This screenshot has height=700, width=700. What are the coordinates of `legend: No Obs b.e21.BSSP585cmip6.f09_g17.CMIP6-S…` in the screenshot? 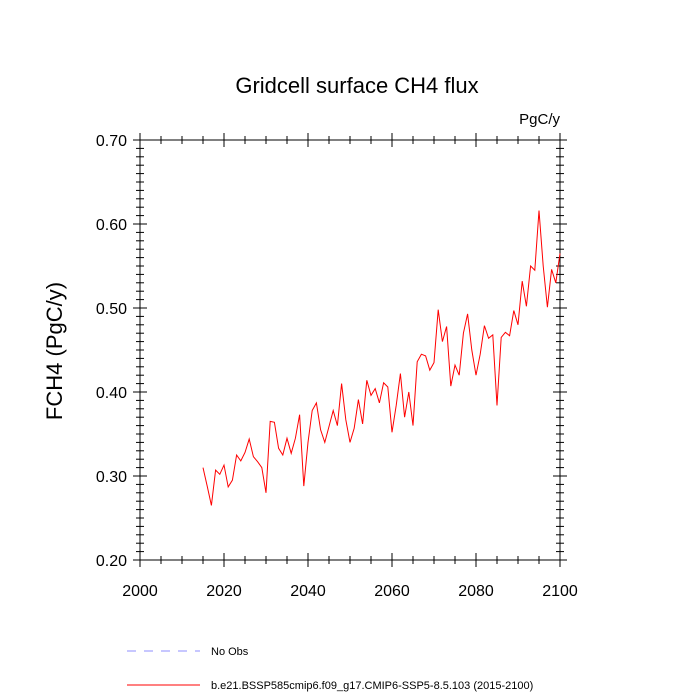 It's located at (330, 669).